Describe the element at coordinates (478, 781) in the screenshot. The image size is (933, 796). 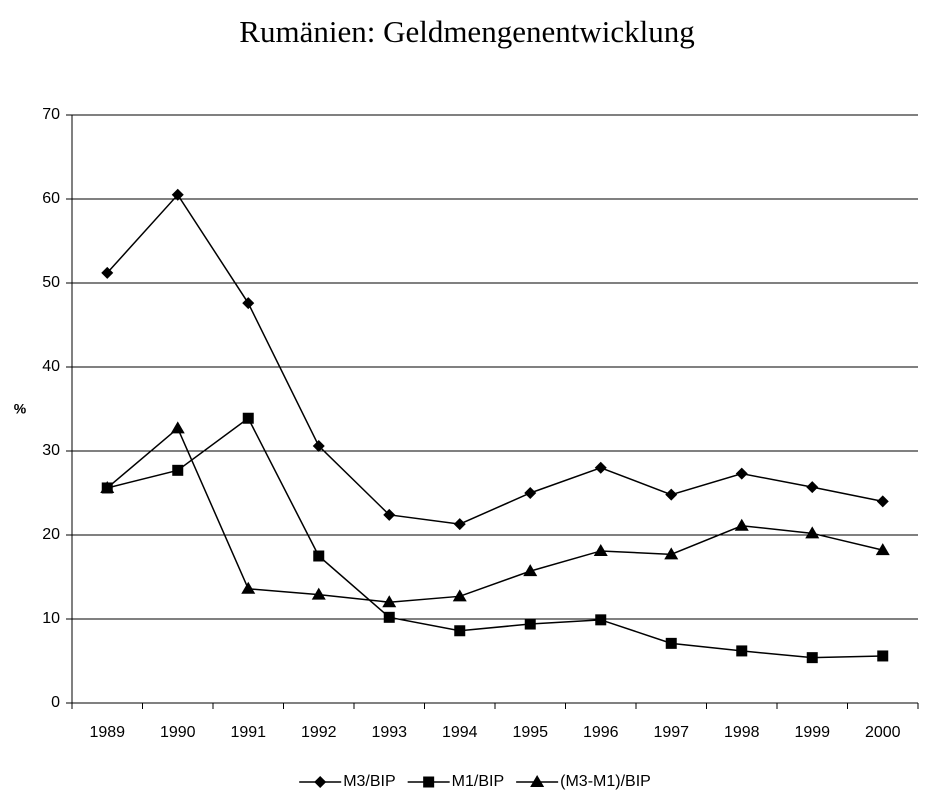
I see `legend-label: M1/BIP` at that location.